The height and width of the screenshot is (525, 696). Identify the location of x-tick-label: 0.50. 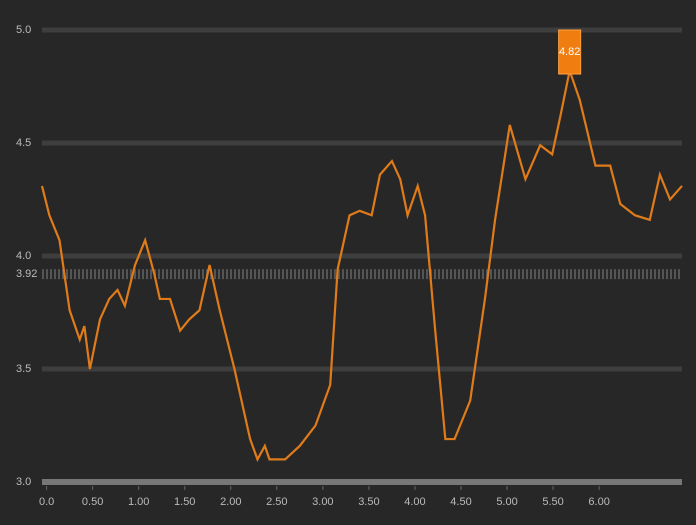
(92, 502).